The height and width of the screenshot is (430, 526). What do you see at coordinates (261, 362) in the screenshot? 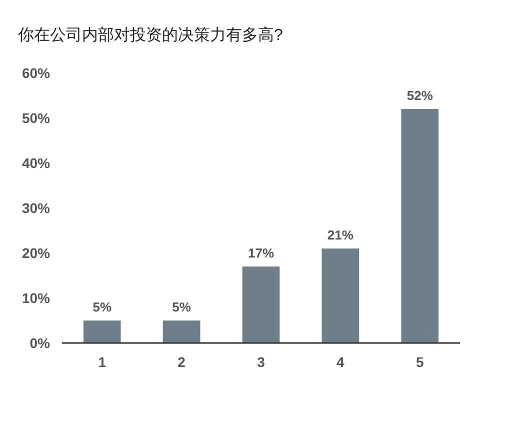
I see `x-tick-label: 3` at bounding box center [261, 362].